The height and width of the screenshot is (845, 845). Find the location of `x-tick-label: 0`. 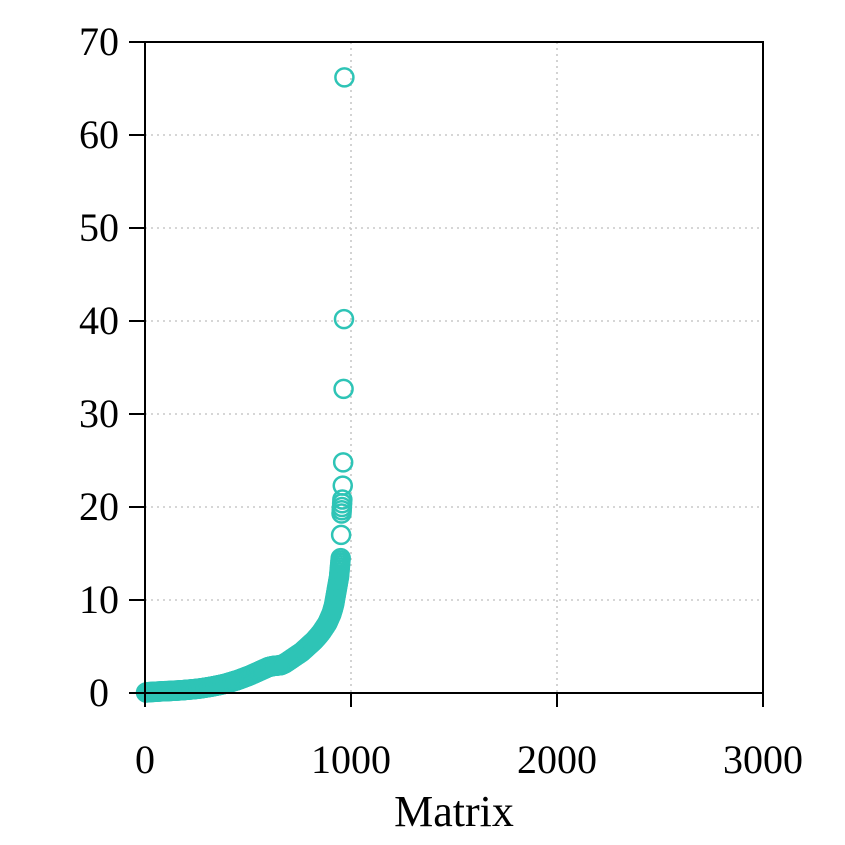

x-tick-label: 0 is located at coordinates (145, 759).